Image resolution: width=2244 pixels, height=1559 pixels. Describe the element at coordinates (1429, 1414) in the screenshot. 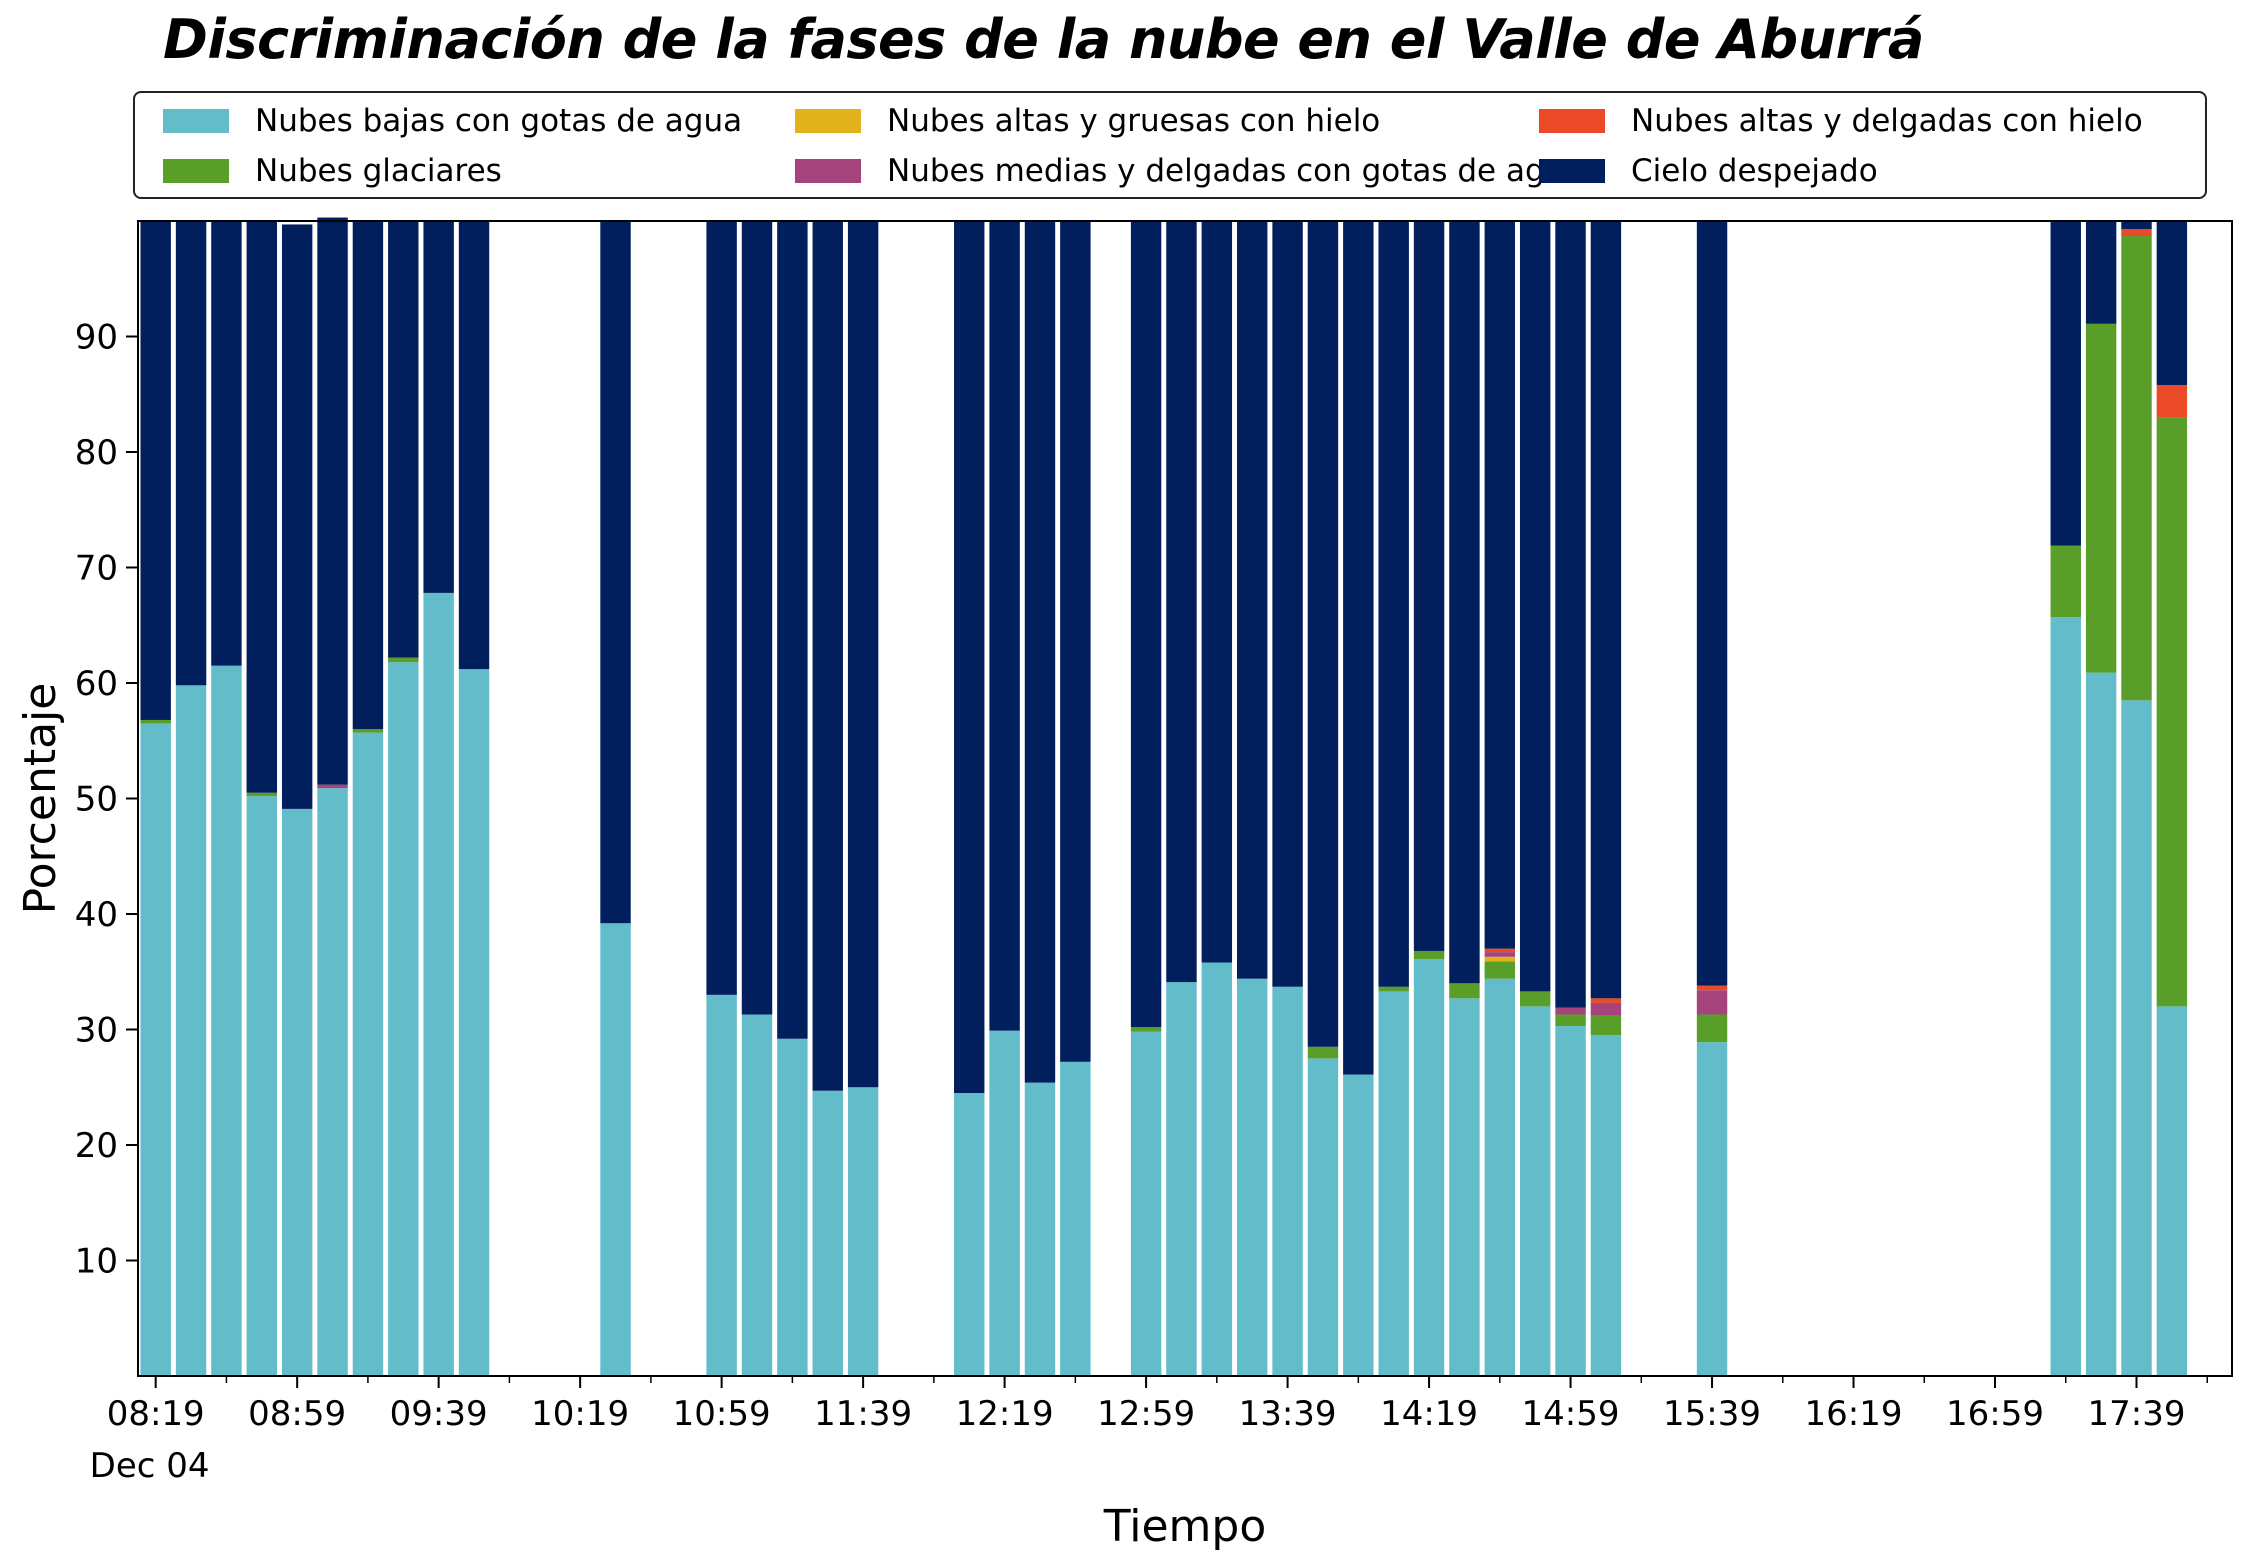

I see `x-tick-label: 14:19` at that location.